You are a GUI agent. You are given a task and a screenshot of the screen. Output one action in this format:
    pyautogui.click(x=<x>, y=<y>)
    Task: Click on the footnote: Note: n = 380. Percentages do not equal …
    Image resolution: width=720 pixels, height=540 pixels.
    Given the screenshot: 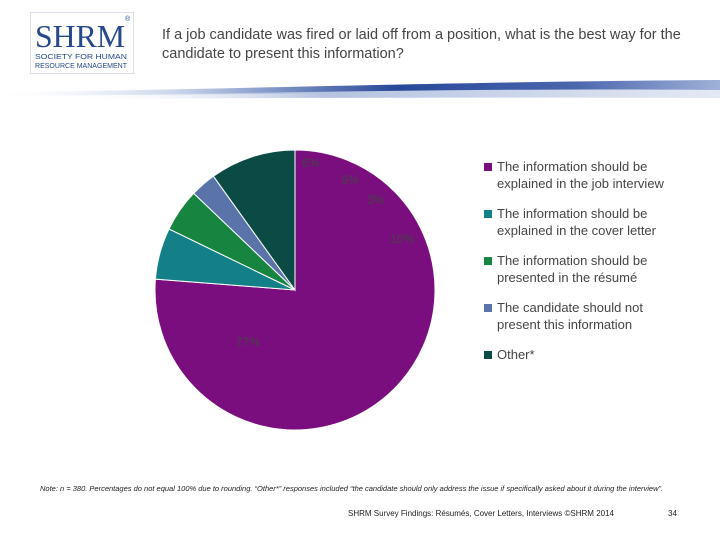 What is the action you would take?
    pyautogui.click(x=352, y=488)
    